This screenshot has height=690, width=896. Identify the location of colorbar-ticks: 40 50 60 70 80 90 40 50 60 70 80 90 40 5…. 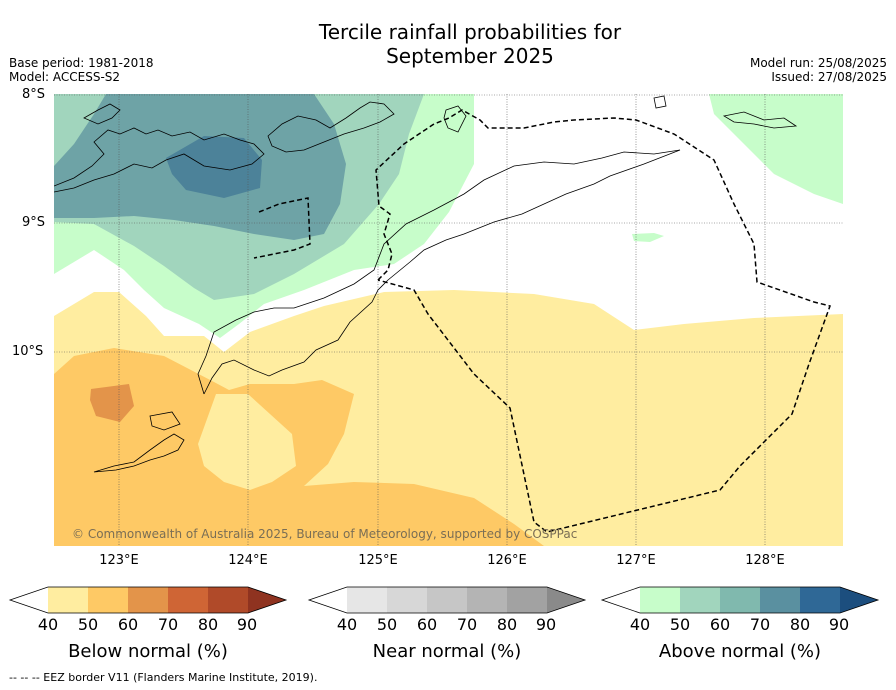
(448, 625).